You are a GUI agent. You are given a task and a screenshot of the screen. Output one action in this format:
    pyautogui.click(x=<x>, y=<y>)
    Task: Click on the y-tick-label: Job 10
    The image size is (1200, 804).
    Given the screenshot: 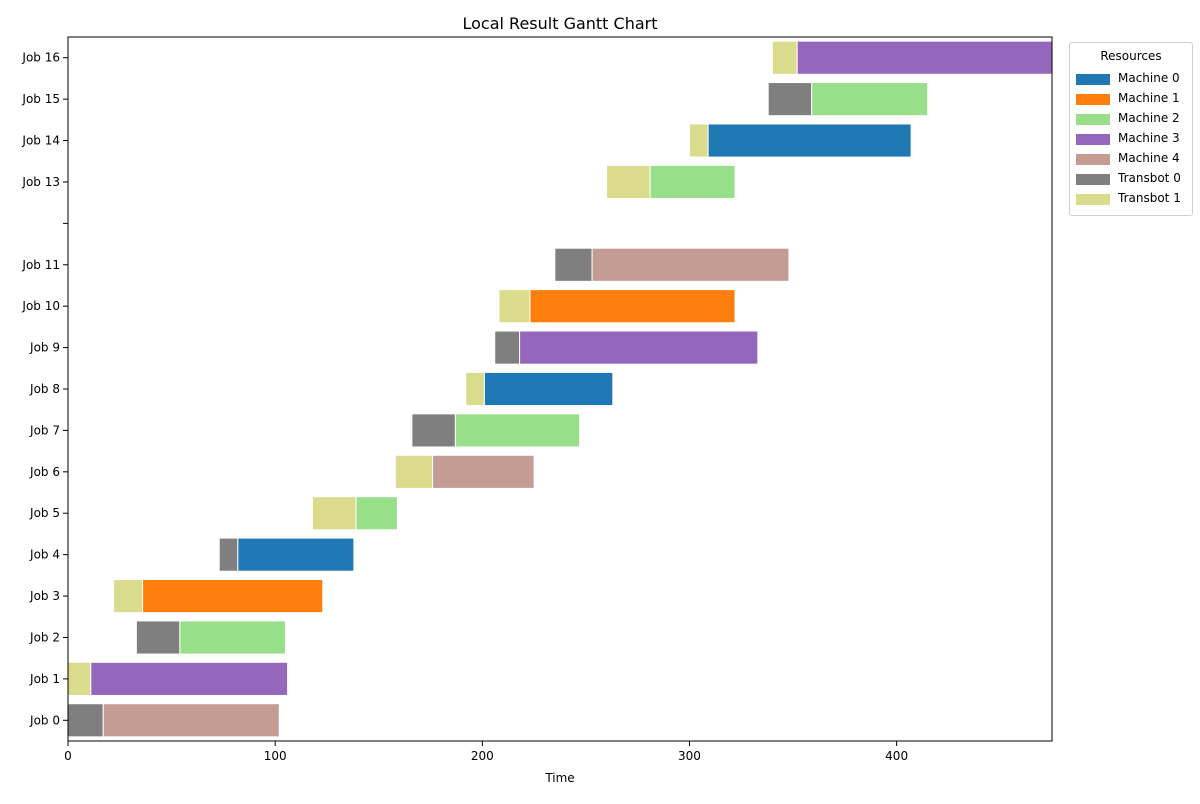 What is the action you would take?
    pyautogui.click(x=40, y=306)
    